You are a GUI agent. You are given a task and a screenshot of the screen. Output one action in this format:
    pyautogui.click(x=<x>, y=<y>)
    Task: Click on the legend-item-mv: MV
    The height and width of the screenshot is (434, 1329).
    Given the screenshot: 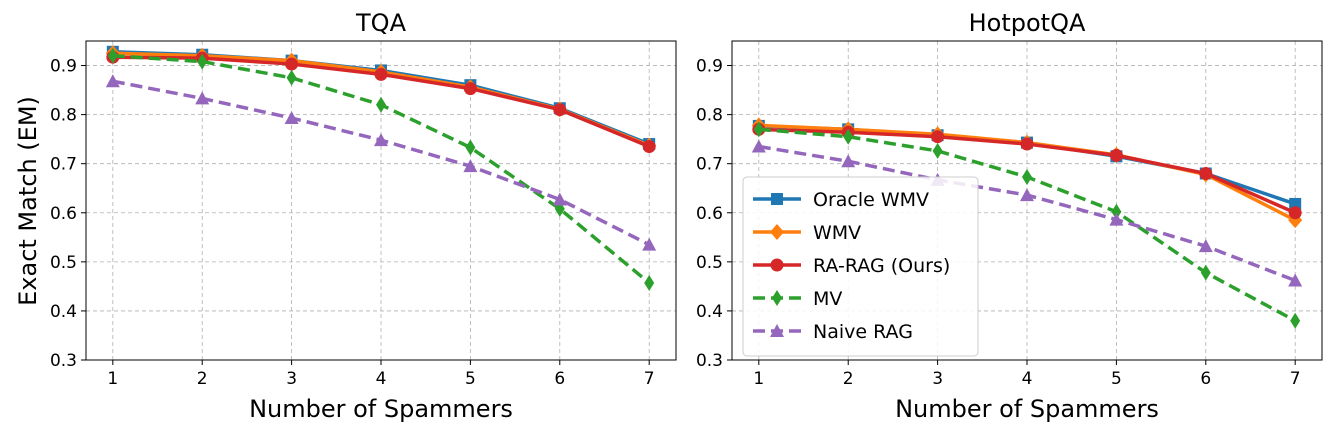 What is the action you would take?
    pyautogui.click(x=797, y=299)
    